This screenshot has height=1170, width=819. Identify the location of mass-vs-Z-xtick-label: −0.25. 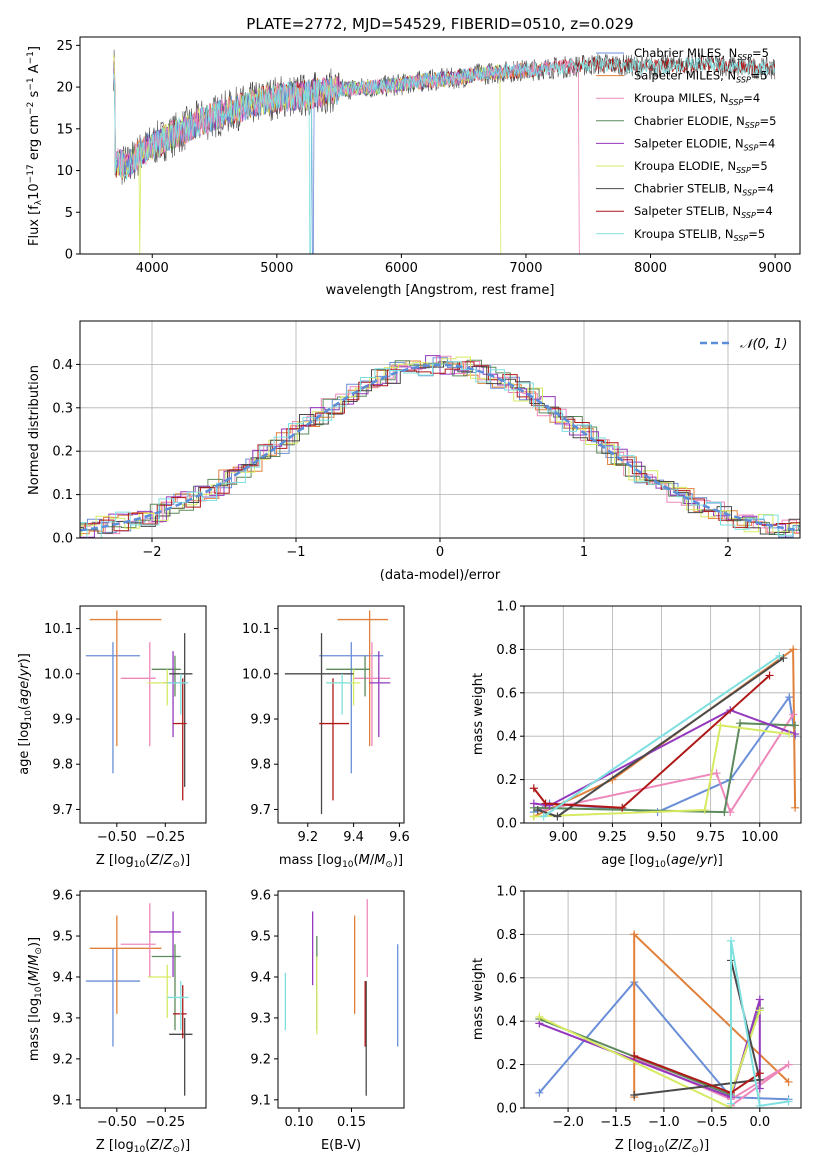
(165, 1122).